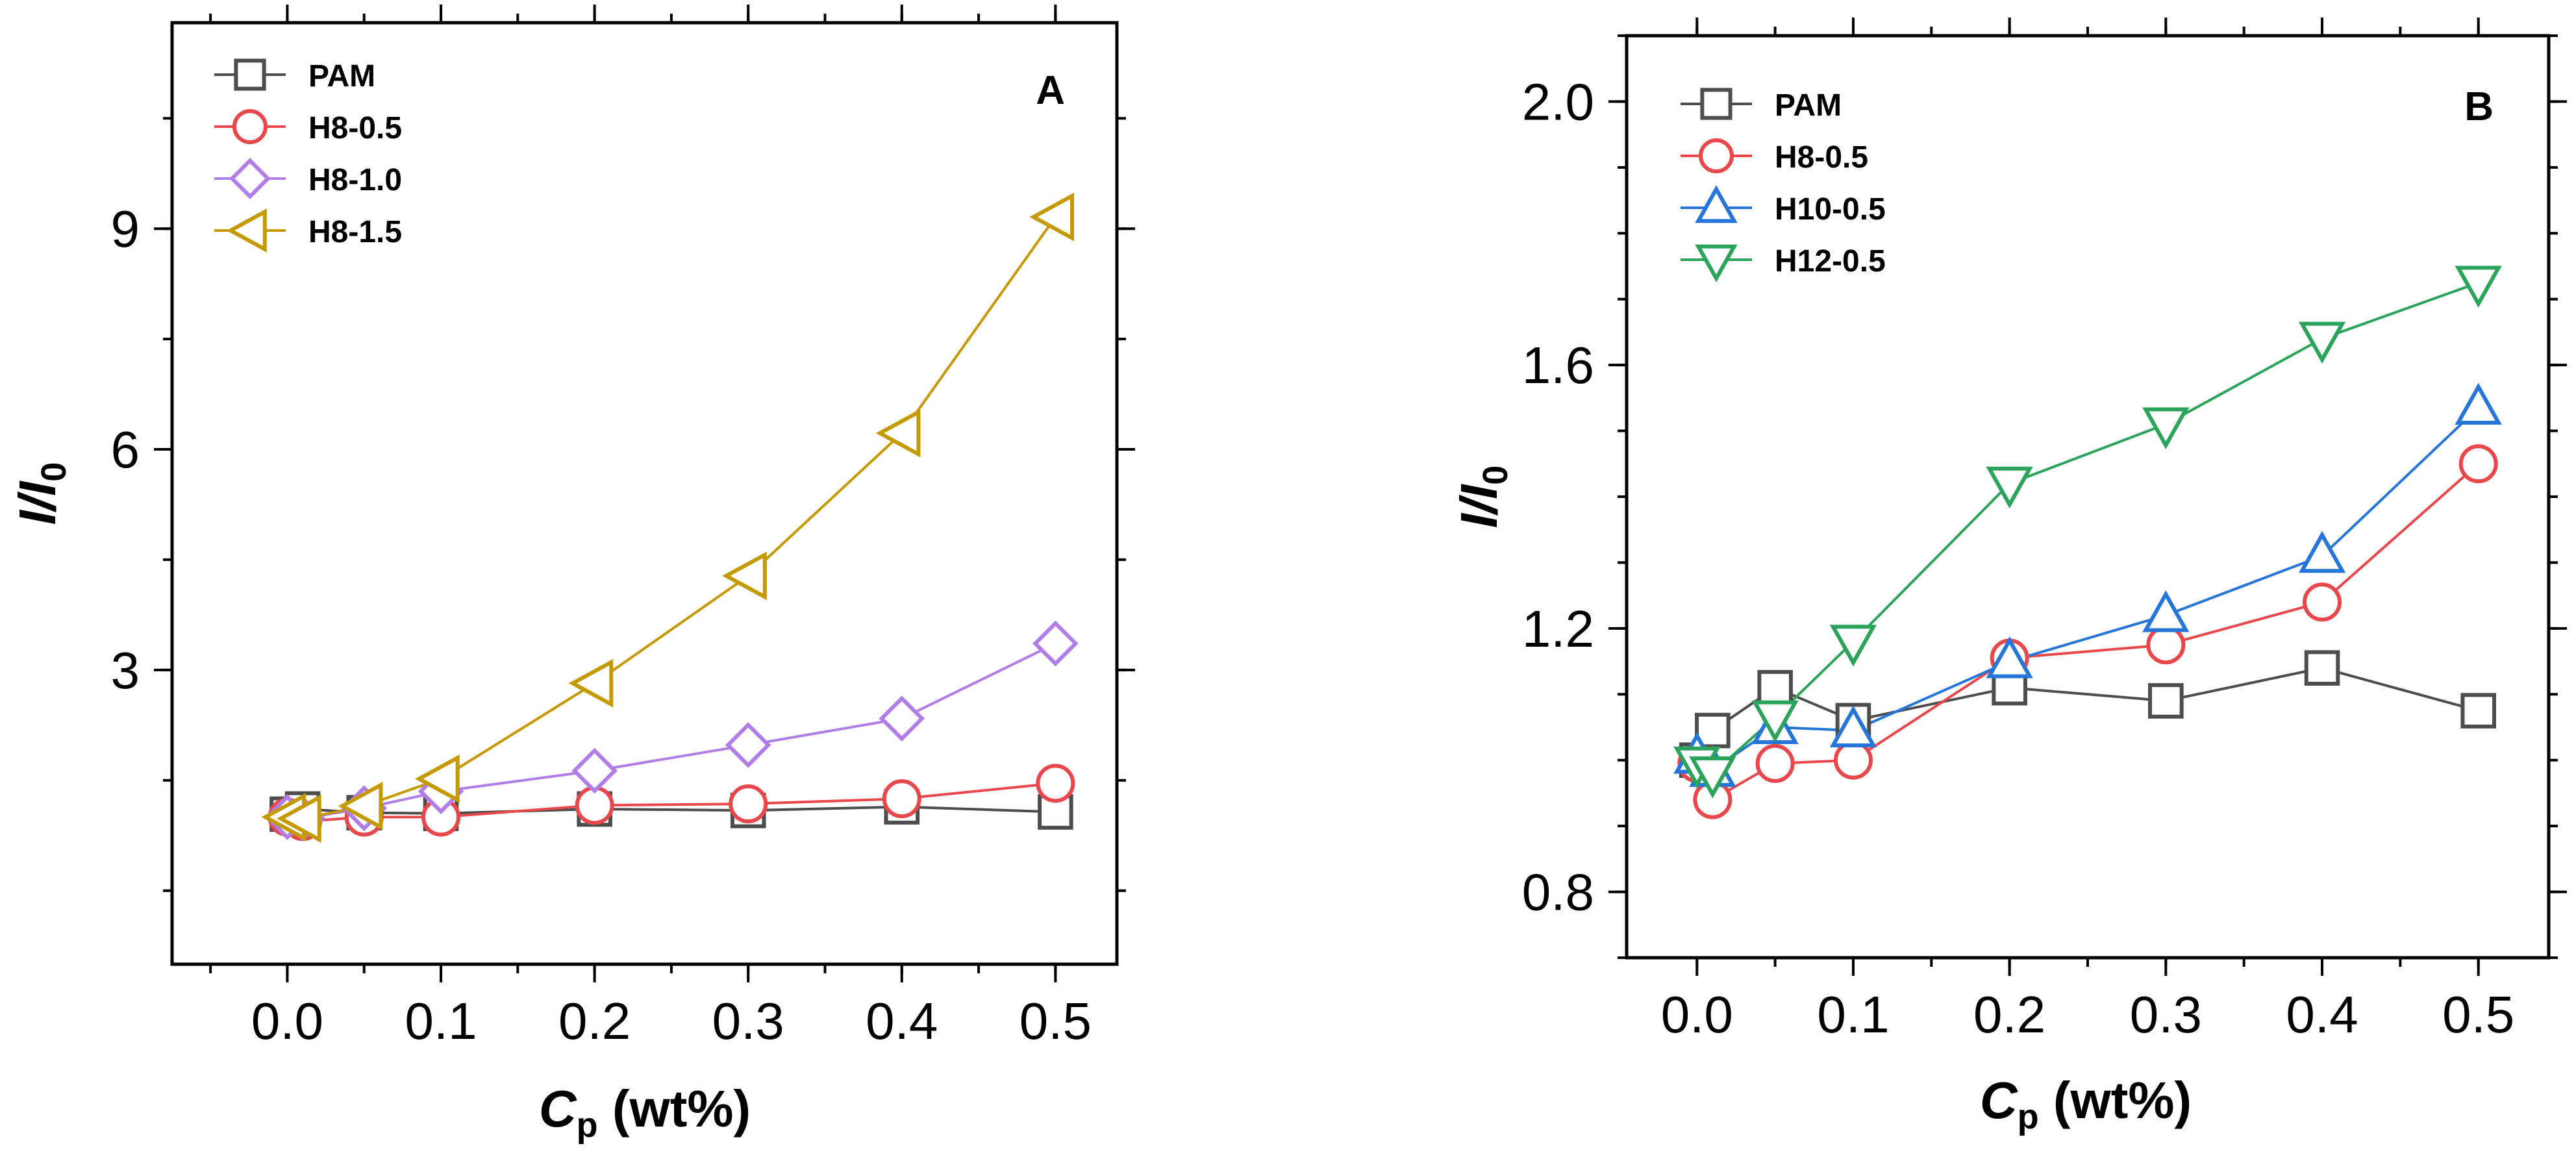  Describe the element at coordinates (246, 230) in the screenshot. I see `legend-marker-h8-1.5` at that location.